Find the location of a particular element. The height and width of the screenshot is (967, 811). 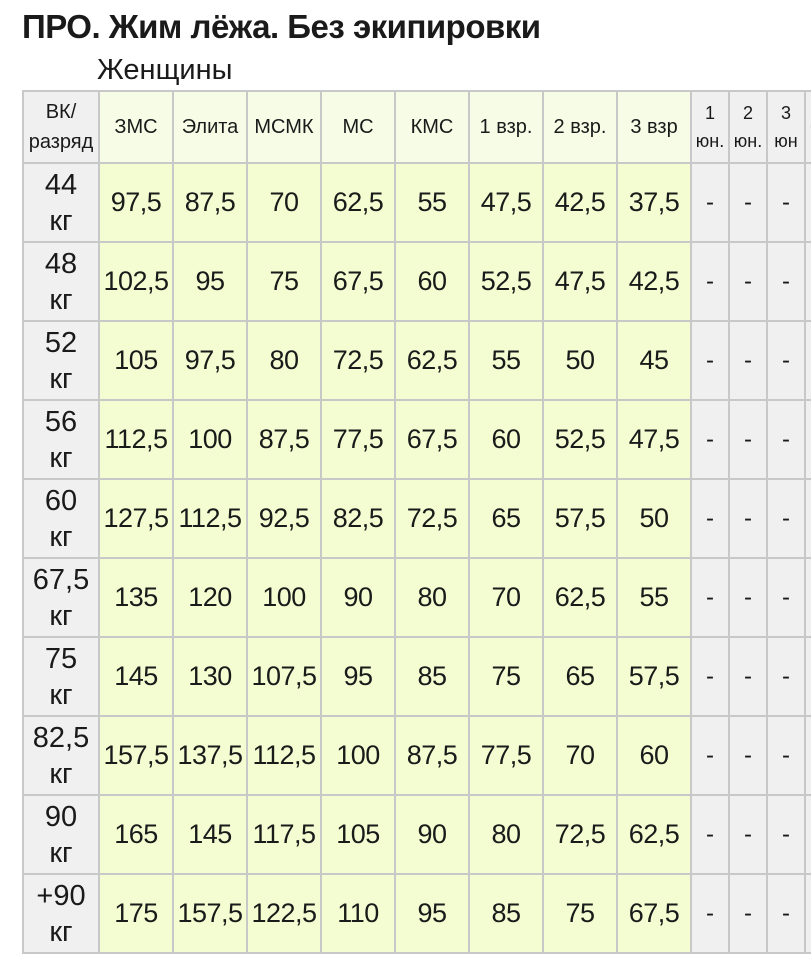

weight-category-value: 82,5 is located at coordinates (61, 737).